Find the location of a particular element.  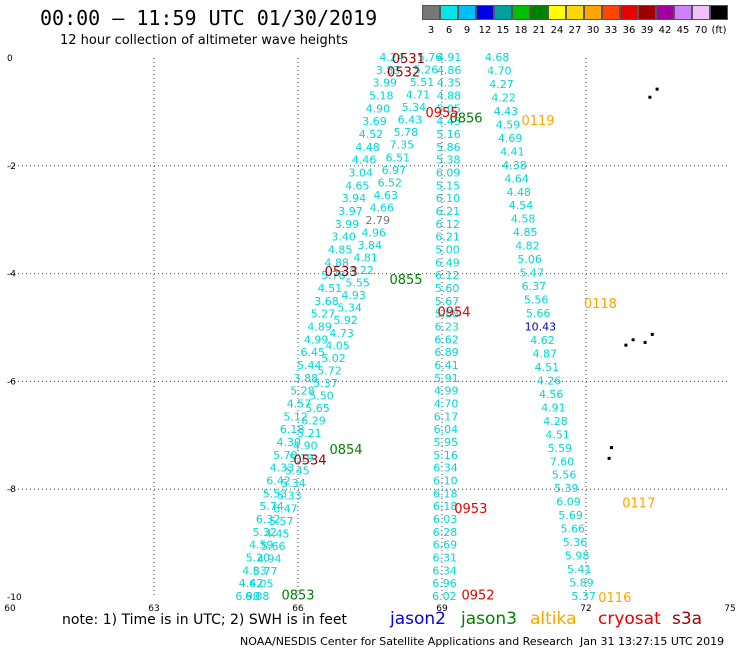

swh-value: 5.33 is located at coordinates (289, 496).